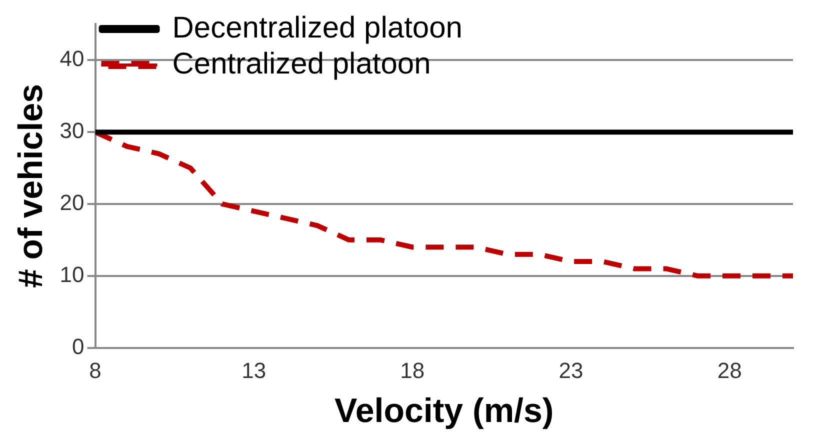  Describe the element at coordinates (301, 63) in the screenshot. I see `legend-label: Centralized platoon` at that location.